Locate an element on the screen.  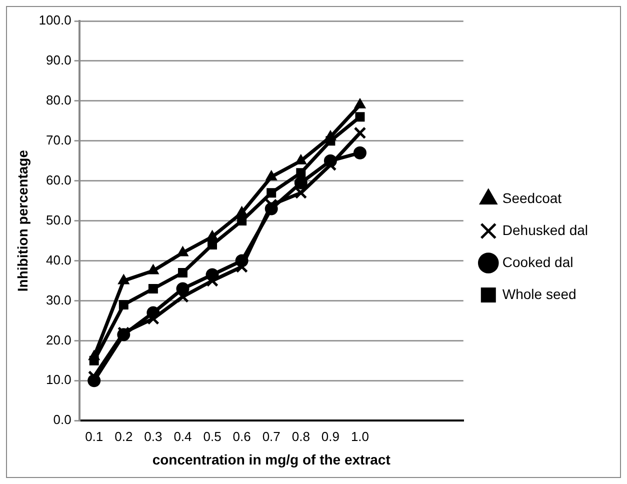
legend-label: Whole seed is located at coordinates (539, 294).